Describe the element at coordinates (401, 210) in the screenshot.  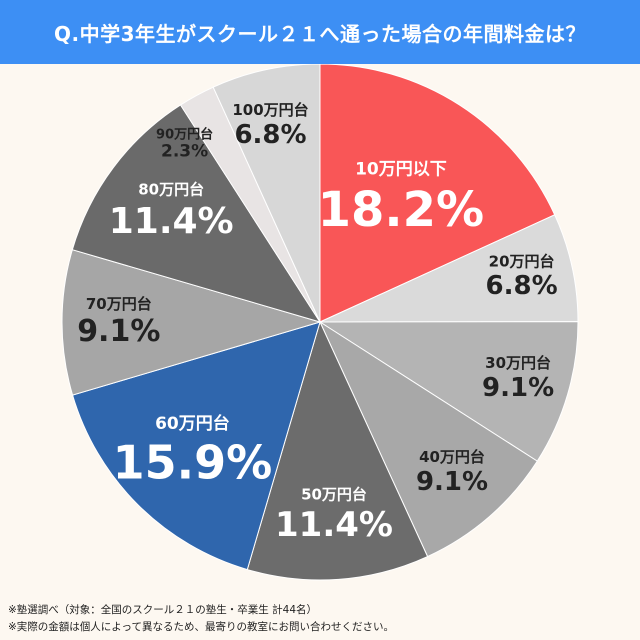
I see `slice-value-label: 18.2%` at that location.